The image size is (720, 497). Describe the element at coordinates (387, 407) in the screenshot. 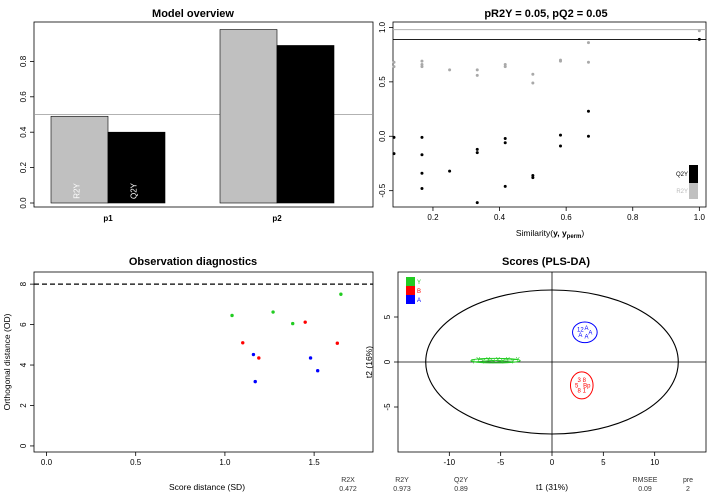

I see `scores-y-tick-label: -5` at that location.